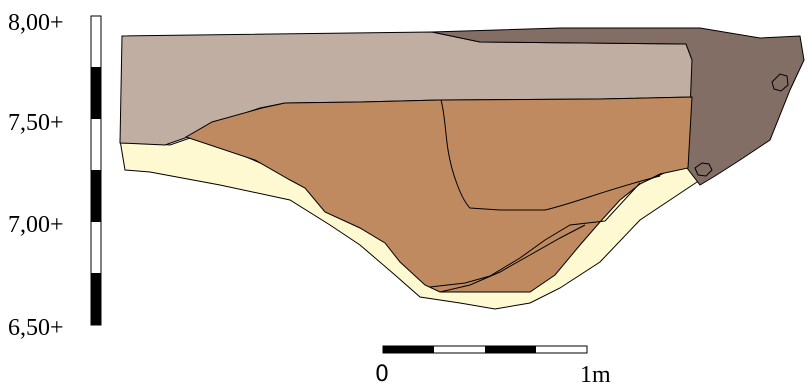 This screenshot has height=385, width=811. I want to click on scale-end-label: 1m, so click(595, 373).